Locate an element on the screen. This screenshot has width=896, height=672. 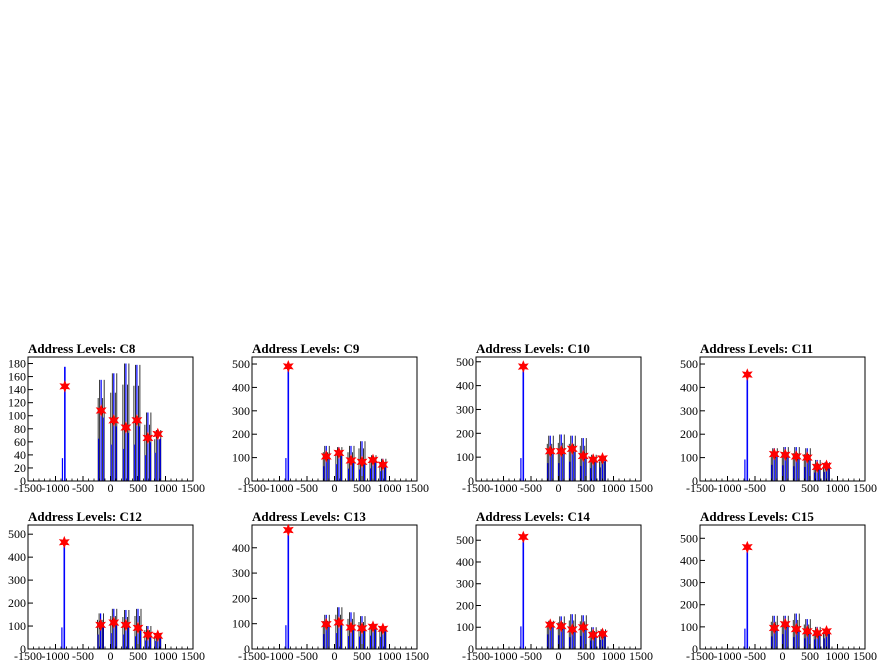
y-tick-label: 80 is located at coordinates (20, 429).